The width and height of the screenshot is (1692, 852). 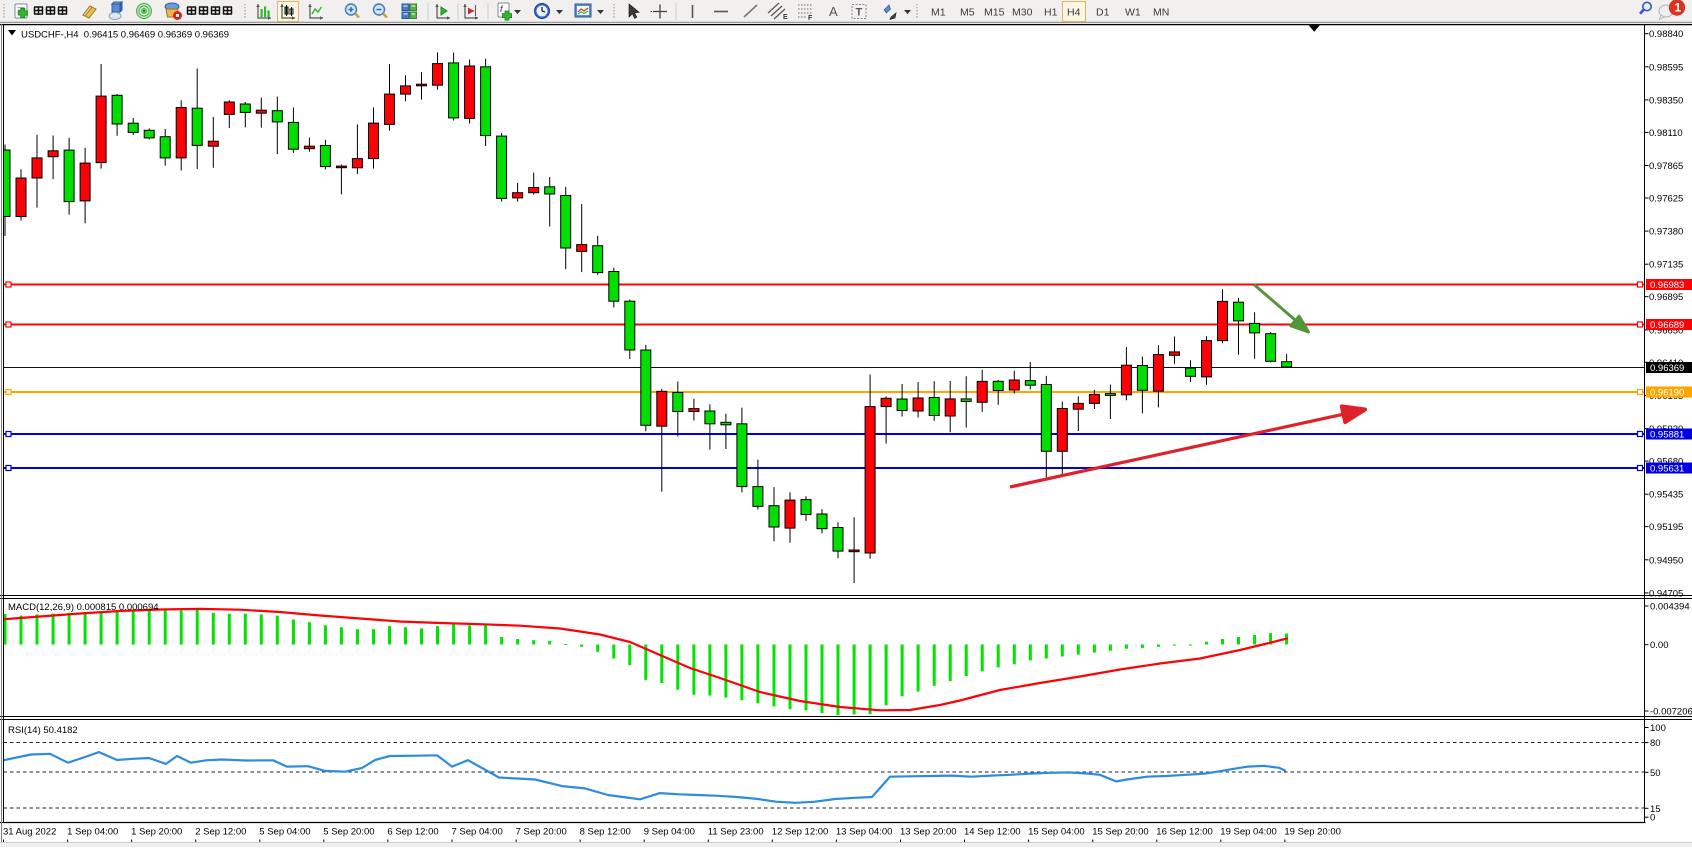 I want to click on svg-text: H4, so click(x=1074, y=13).